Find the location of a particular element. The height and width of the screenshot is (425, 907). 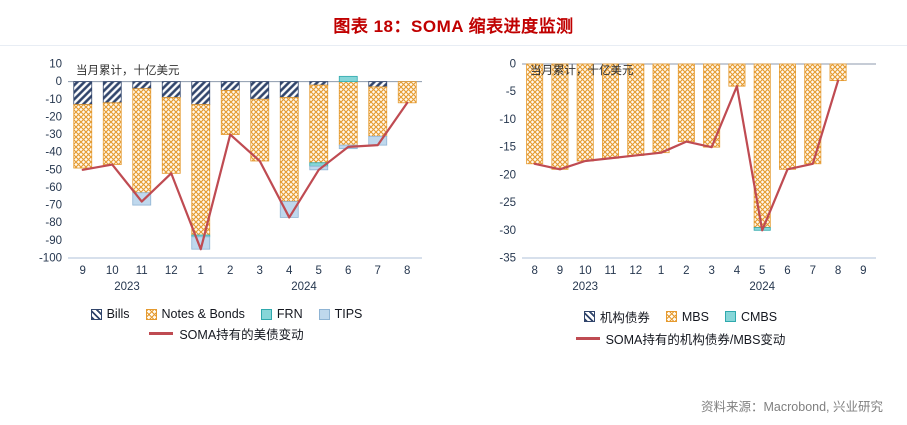

treasury-chart-legend: Bills Notes & Bonds FRN TIPS SOMA持有的美债变动 is located at coordinates (227, 325).